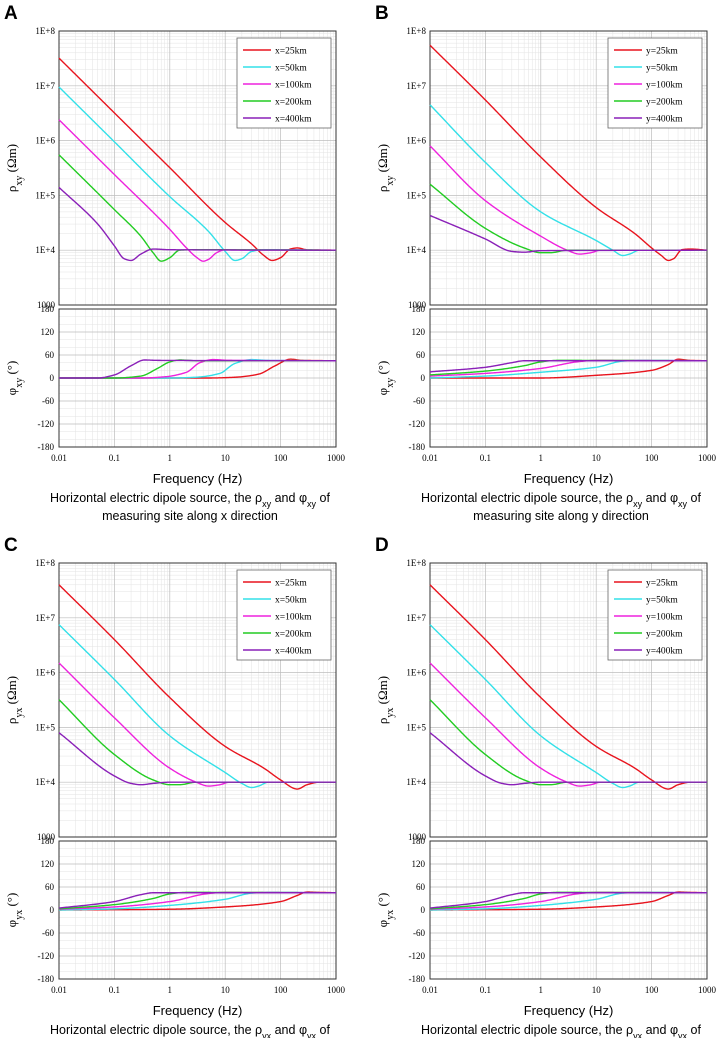 This screenshot has height=1038, width=726. Describe the element at coordinates (323, 1030) in the screenshot. I see `caption-text: of` at that location.